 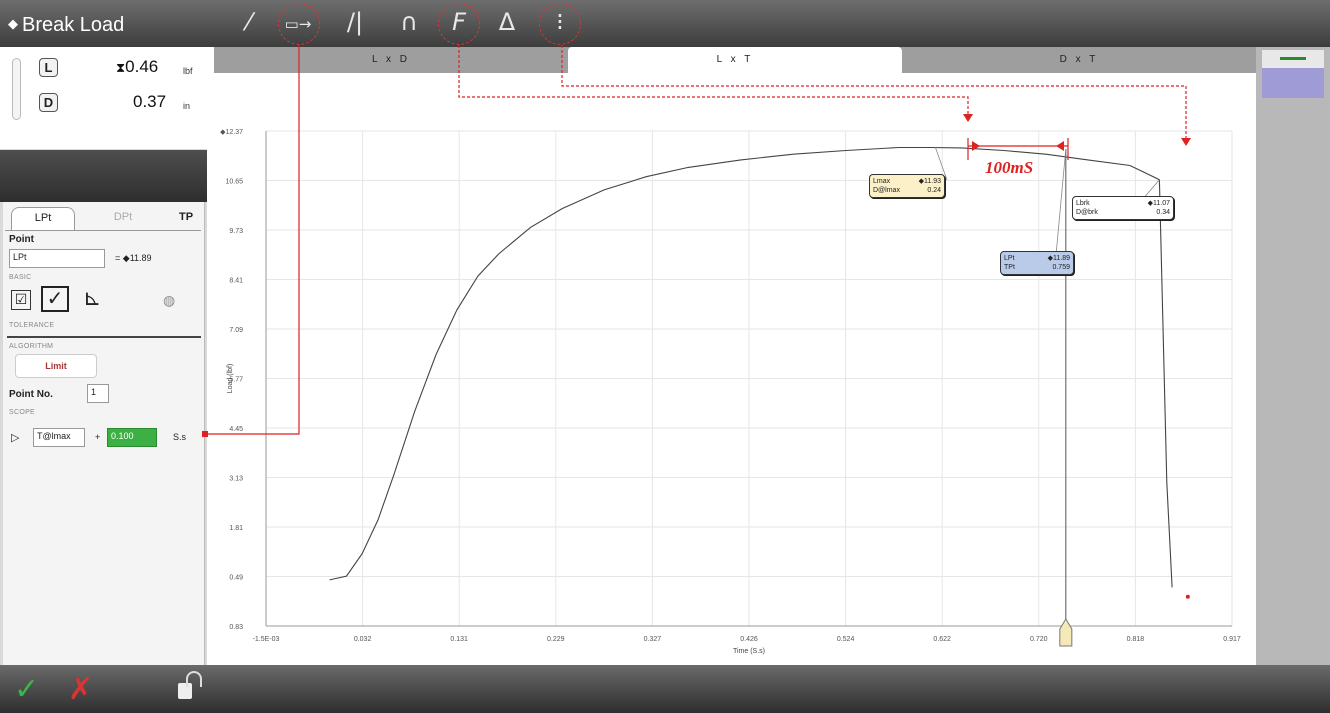 I want to click on tab-load-vs-displacement: L x D, so click(x=391, y=59).